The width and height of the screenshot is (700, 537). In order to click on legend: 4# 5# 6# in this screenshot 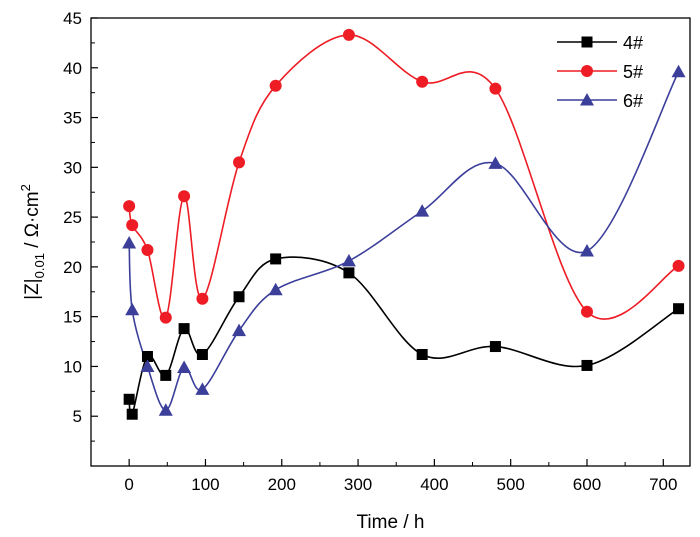, I will do `click(600, 72)`.